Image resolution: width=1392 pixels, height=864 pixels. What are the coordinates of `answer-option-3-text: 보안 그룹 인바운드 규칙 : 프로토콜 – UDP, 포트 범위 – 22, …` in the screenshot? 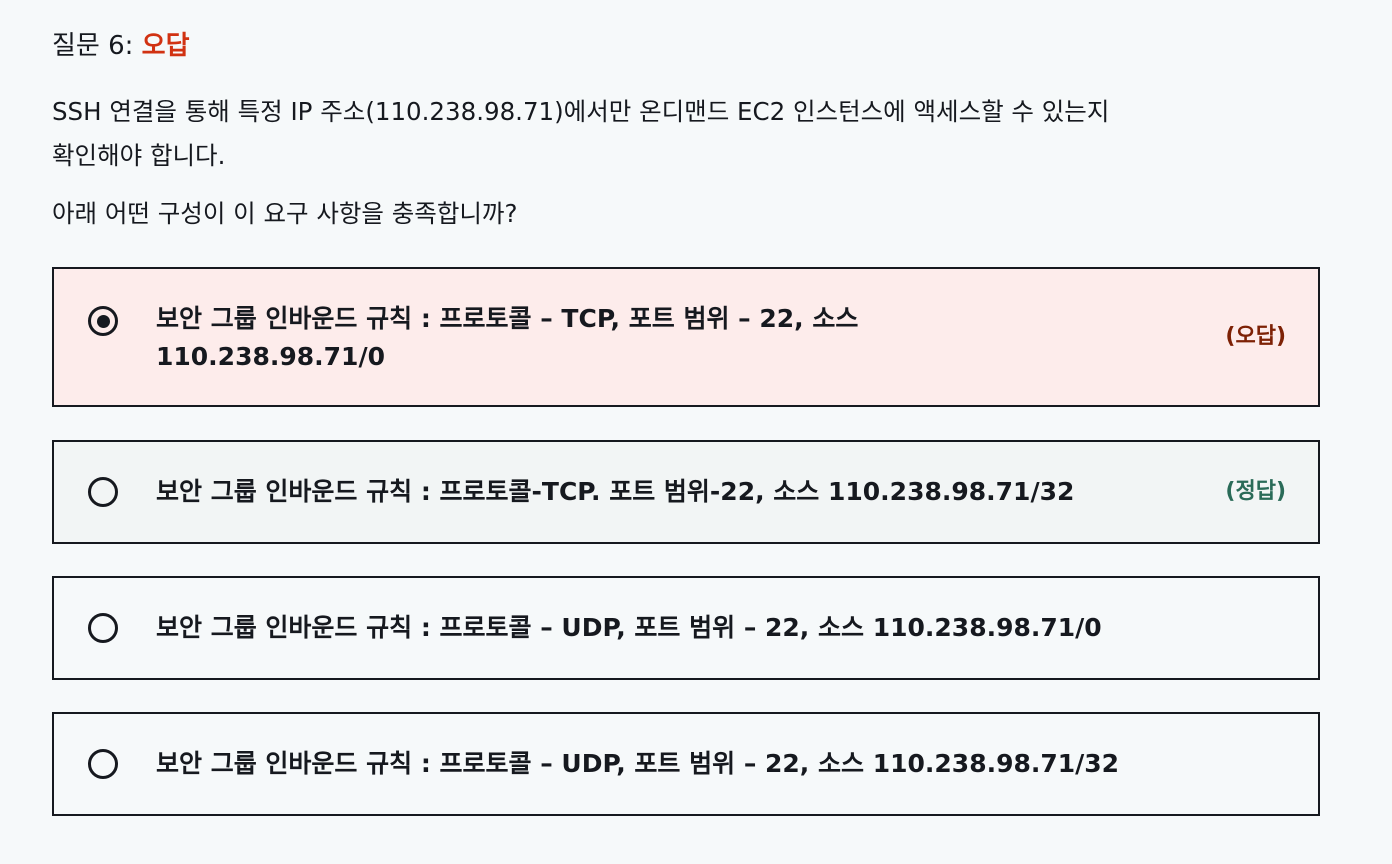 It's located at (629, 627).